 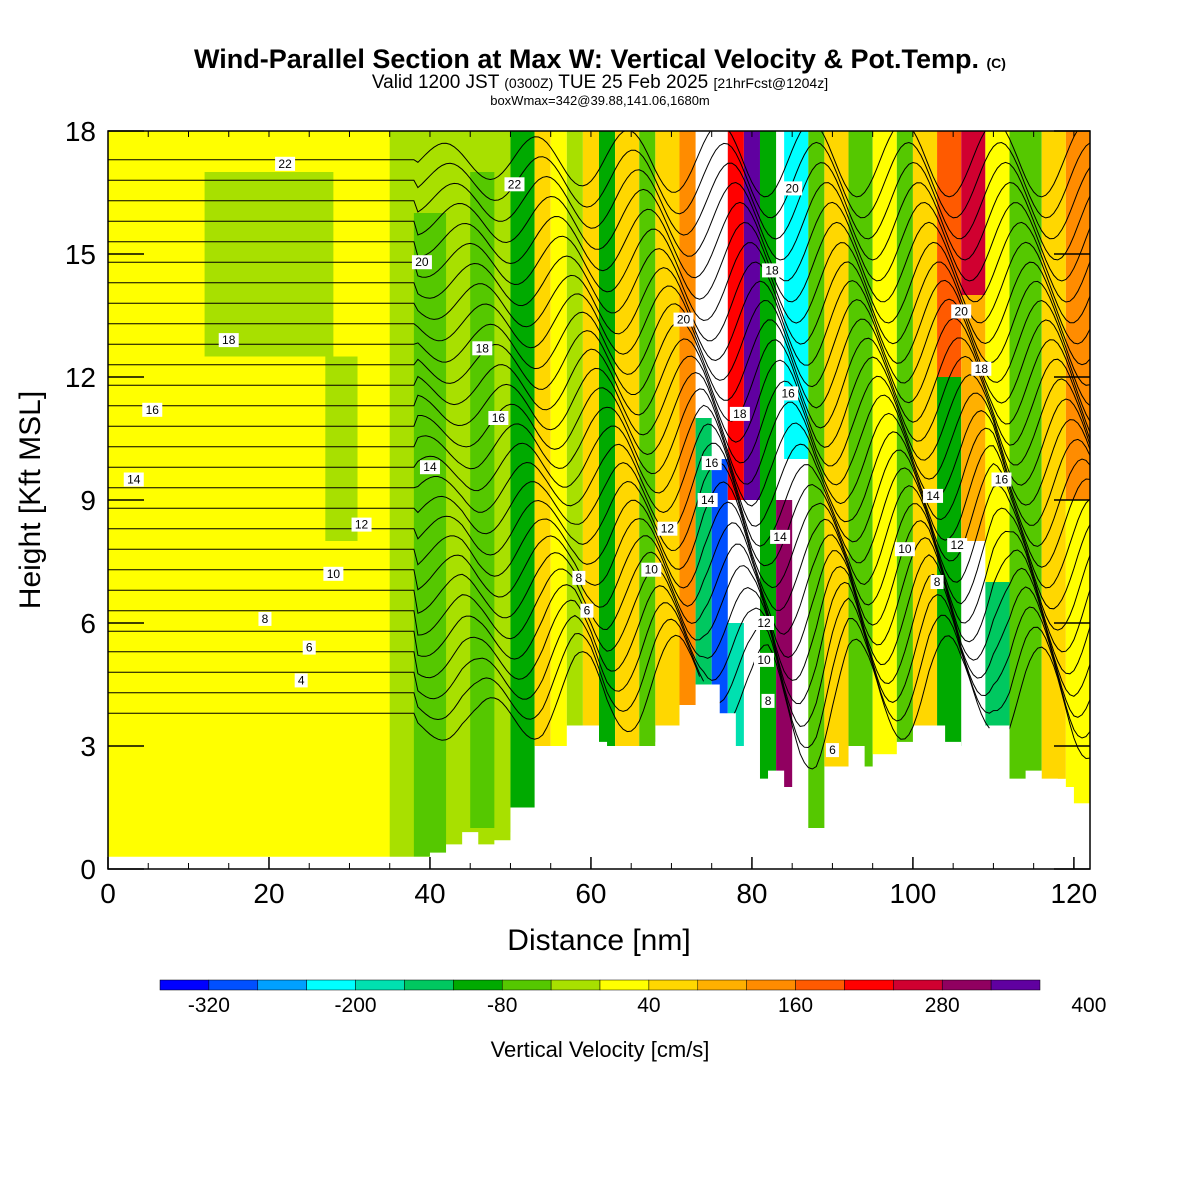 I want to click on isentrope-label-32: 8, so click(x=937, y=582).